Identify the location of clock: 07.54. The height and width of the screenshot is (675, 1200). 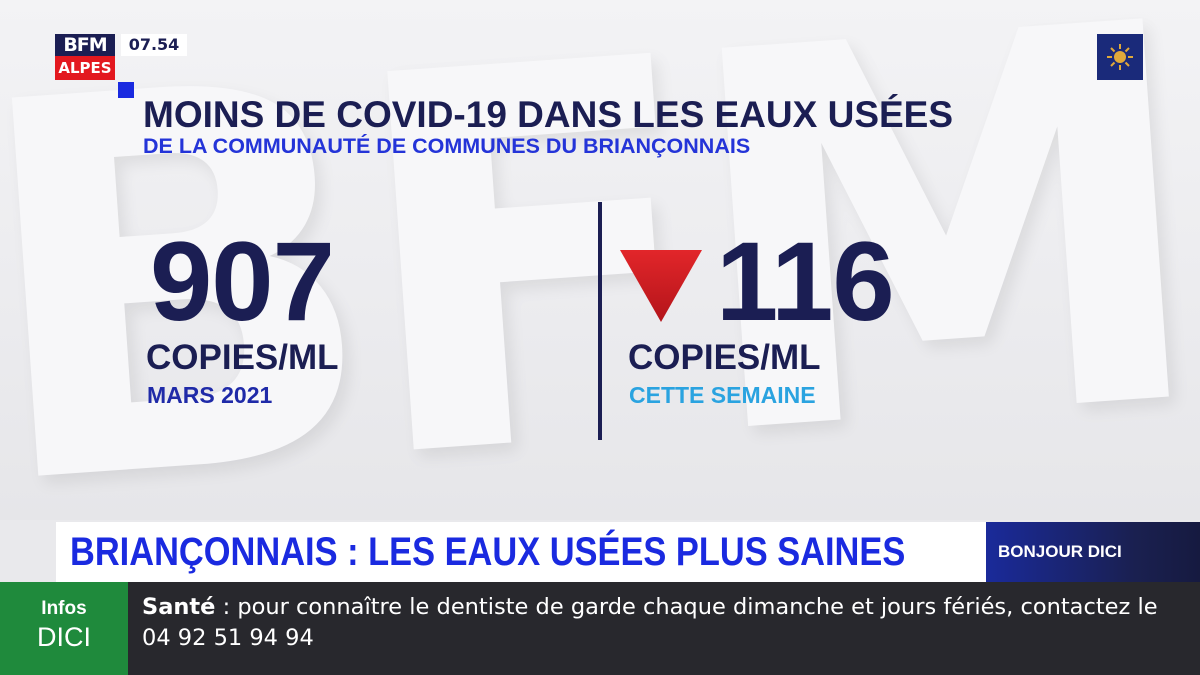
(154, 45).